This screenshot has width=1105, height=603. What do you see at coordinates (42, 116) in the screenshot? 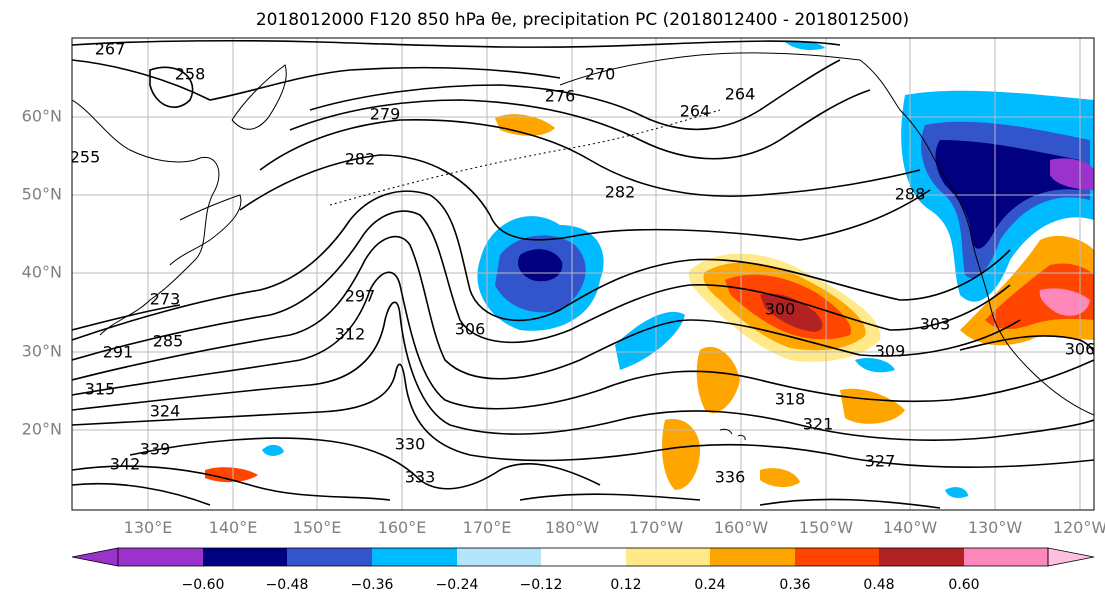
I see `lat-label: 60°N` at bounding box center [42, 116].